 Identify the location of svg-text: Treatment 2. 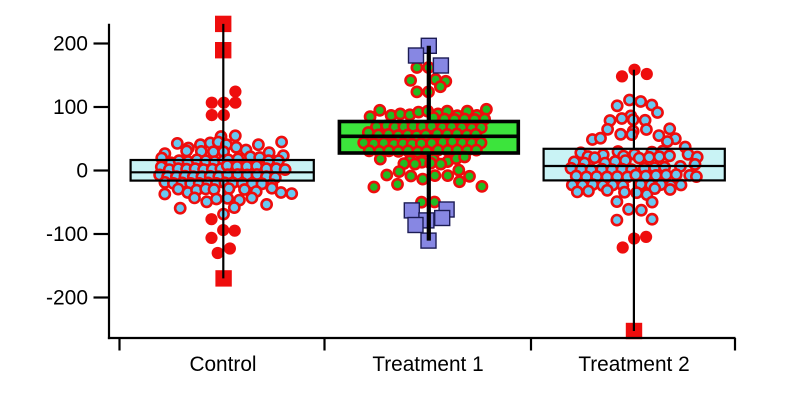
(633, 364).